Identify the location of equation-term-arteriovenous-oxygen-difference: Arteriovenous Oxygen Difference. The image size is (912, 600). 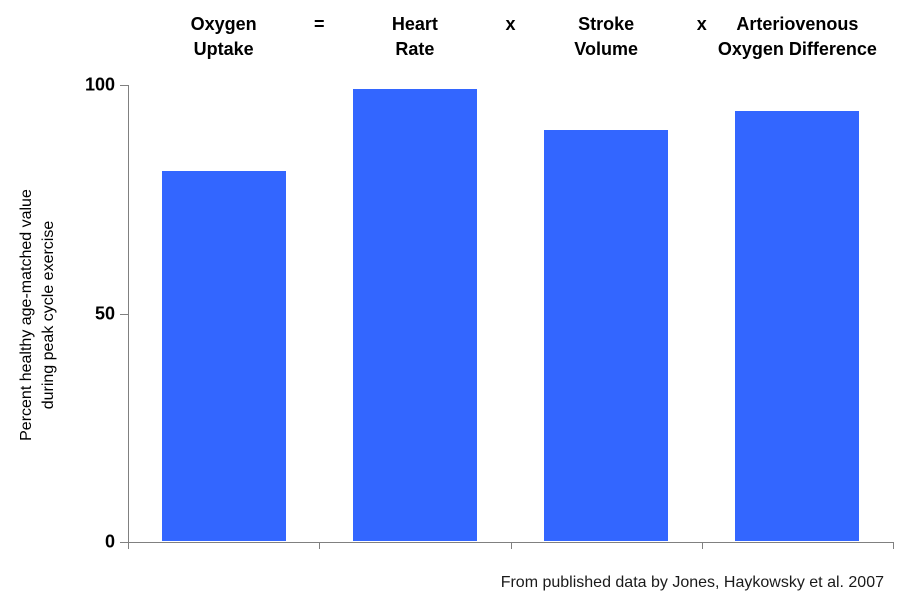
(797, 36).